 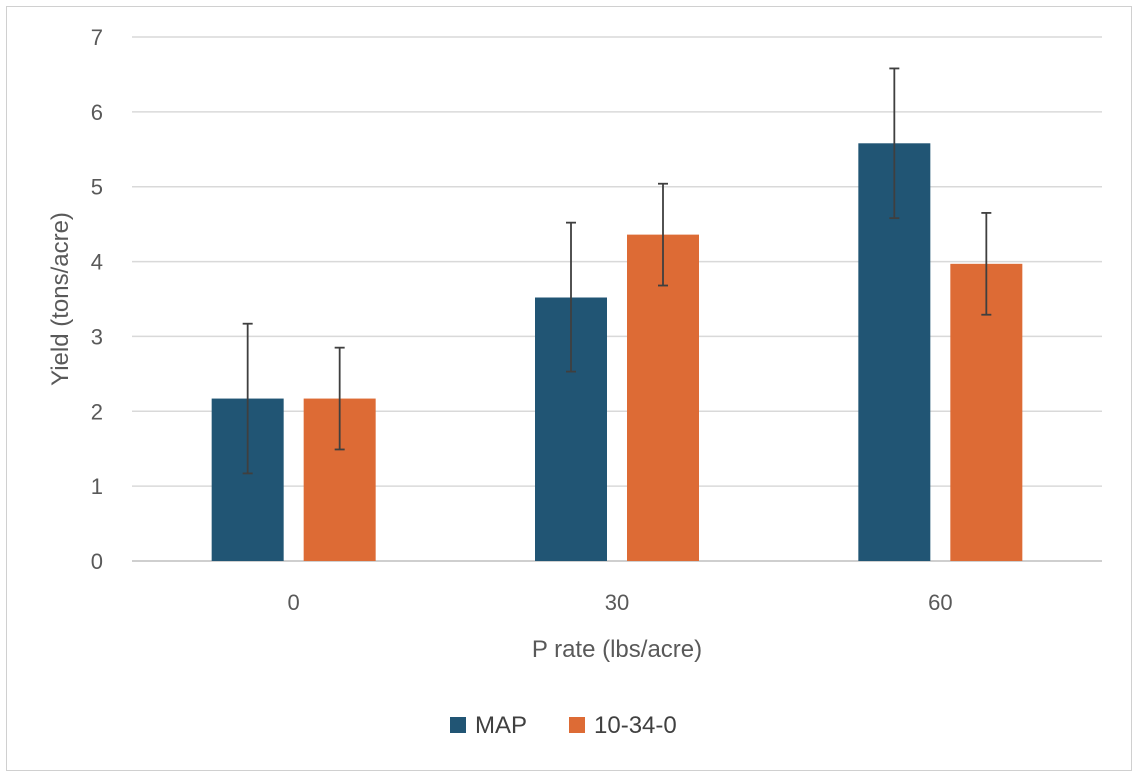 What do you see at coordinates (294, 602) in the screenshot?
I see `x-tick-label: 0` at bounding box center [294, 602].